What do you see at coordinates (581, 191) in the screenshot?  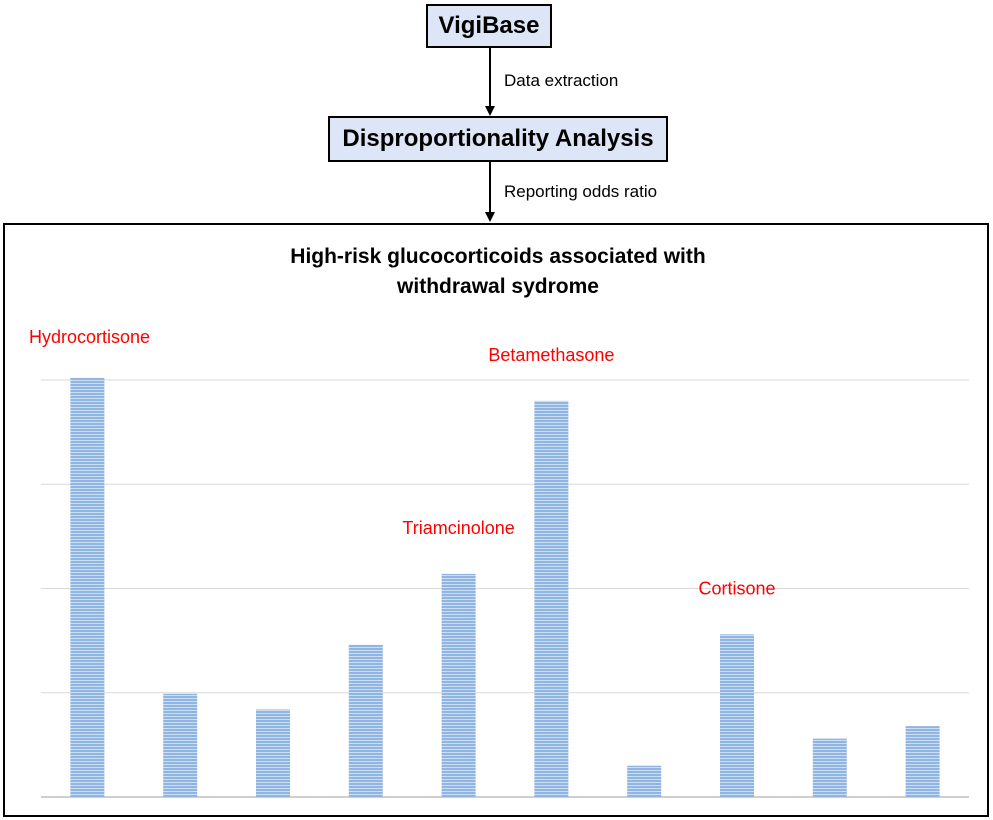 I see `reporting-odds-ratio-label: Reporting odds ratio` at bounding box center [581, 191].